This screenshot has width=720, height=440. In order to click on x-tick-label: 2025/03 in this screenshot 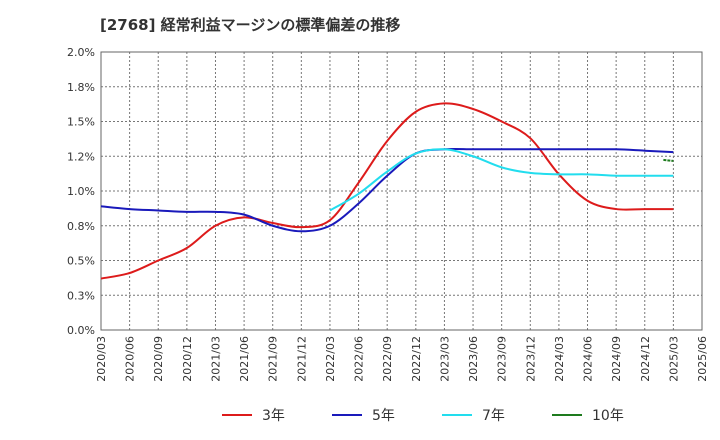, I will do `click(673, 359)`.